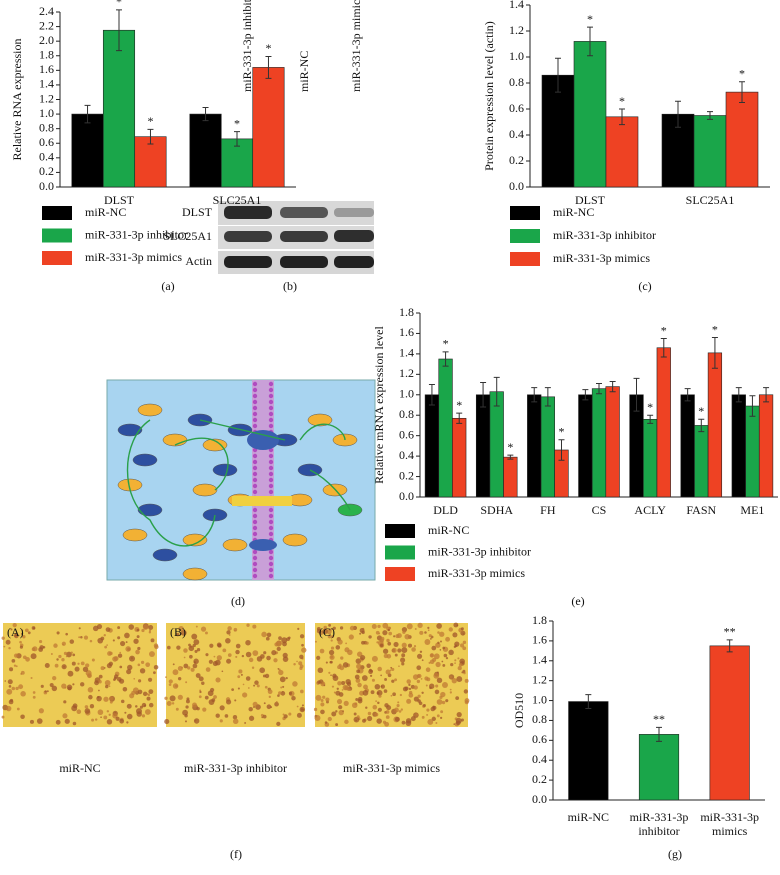 This screenshot has height=875, width=780. What do you see at coordinates (601, 258) in the screenshot?
I see `legend-label: miR-331-3p mimics` at bounding box center [601, 258].